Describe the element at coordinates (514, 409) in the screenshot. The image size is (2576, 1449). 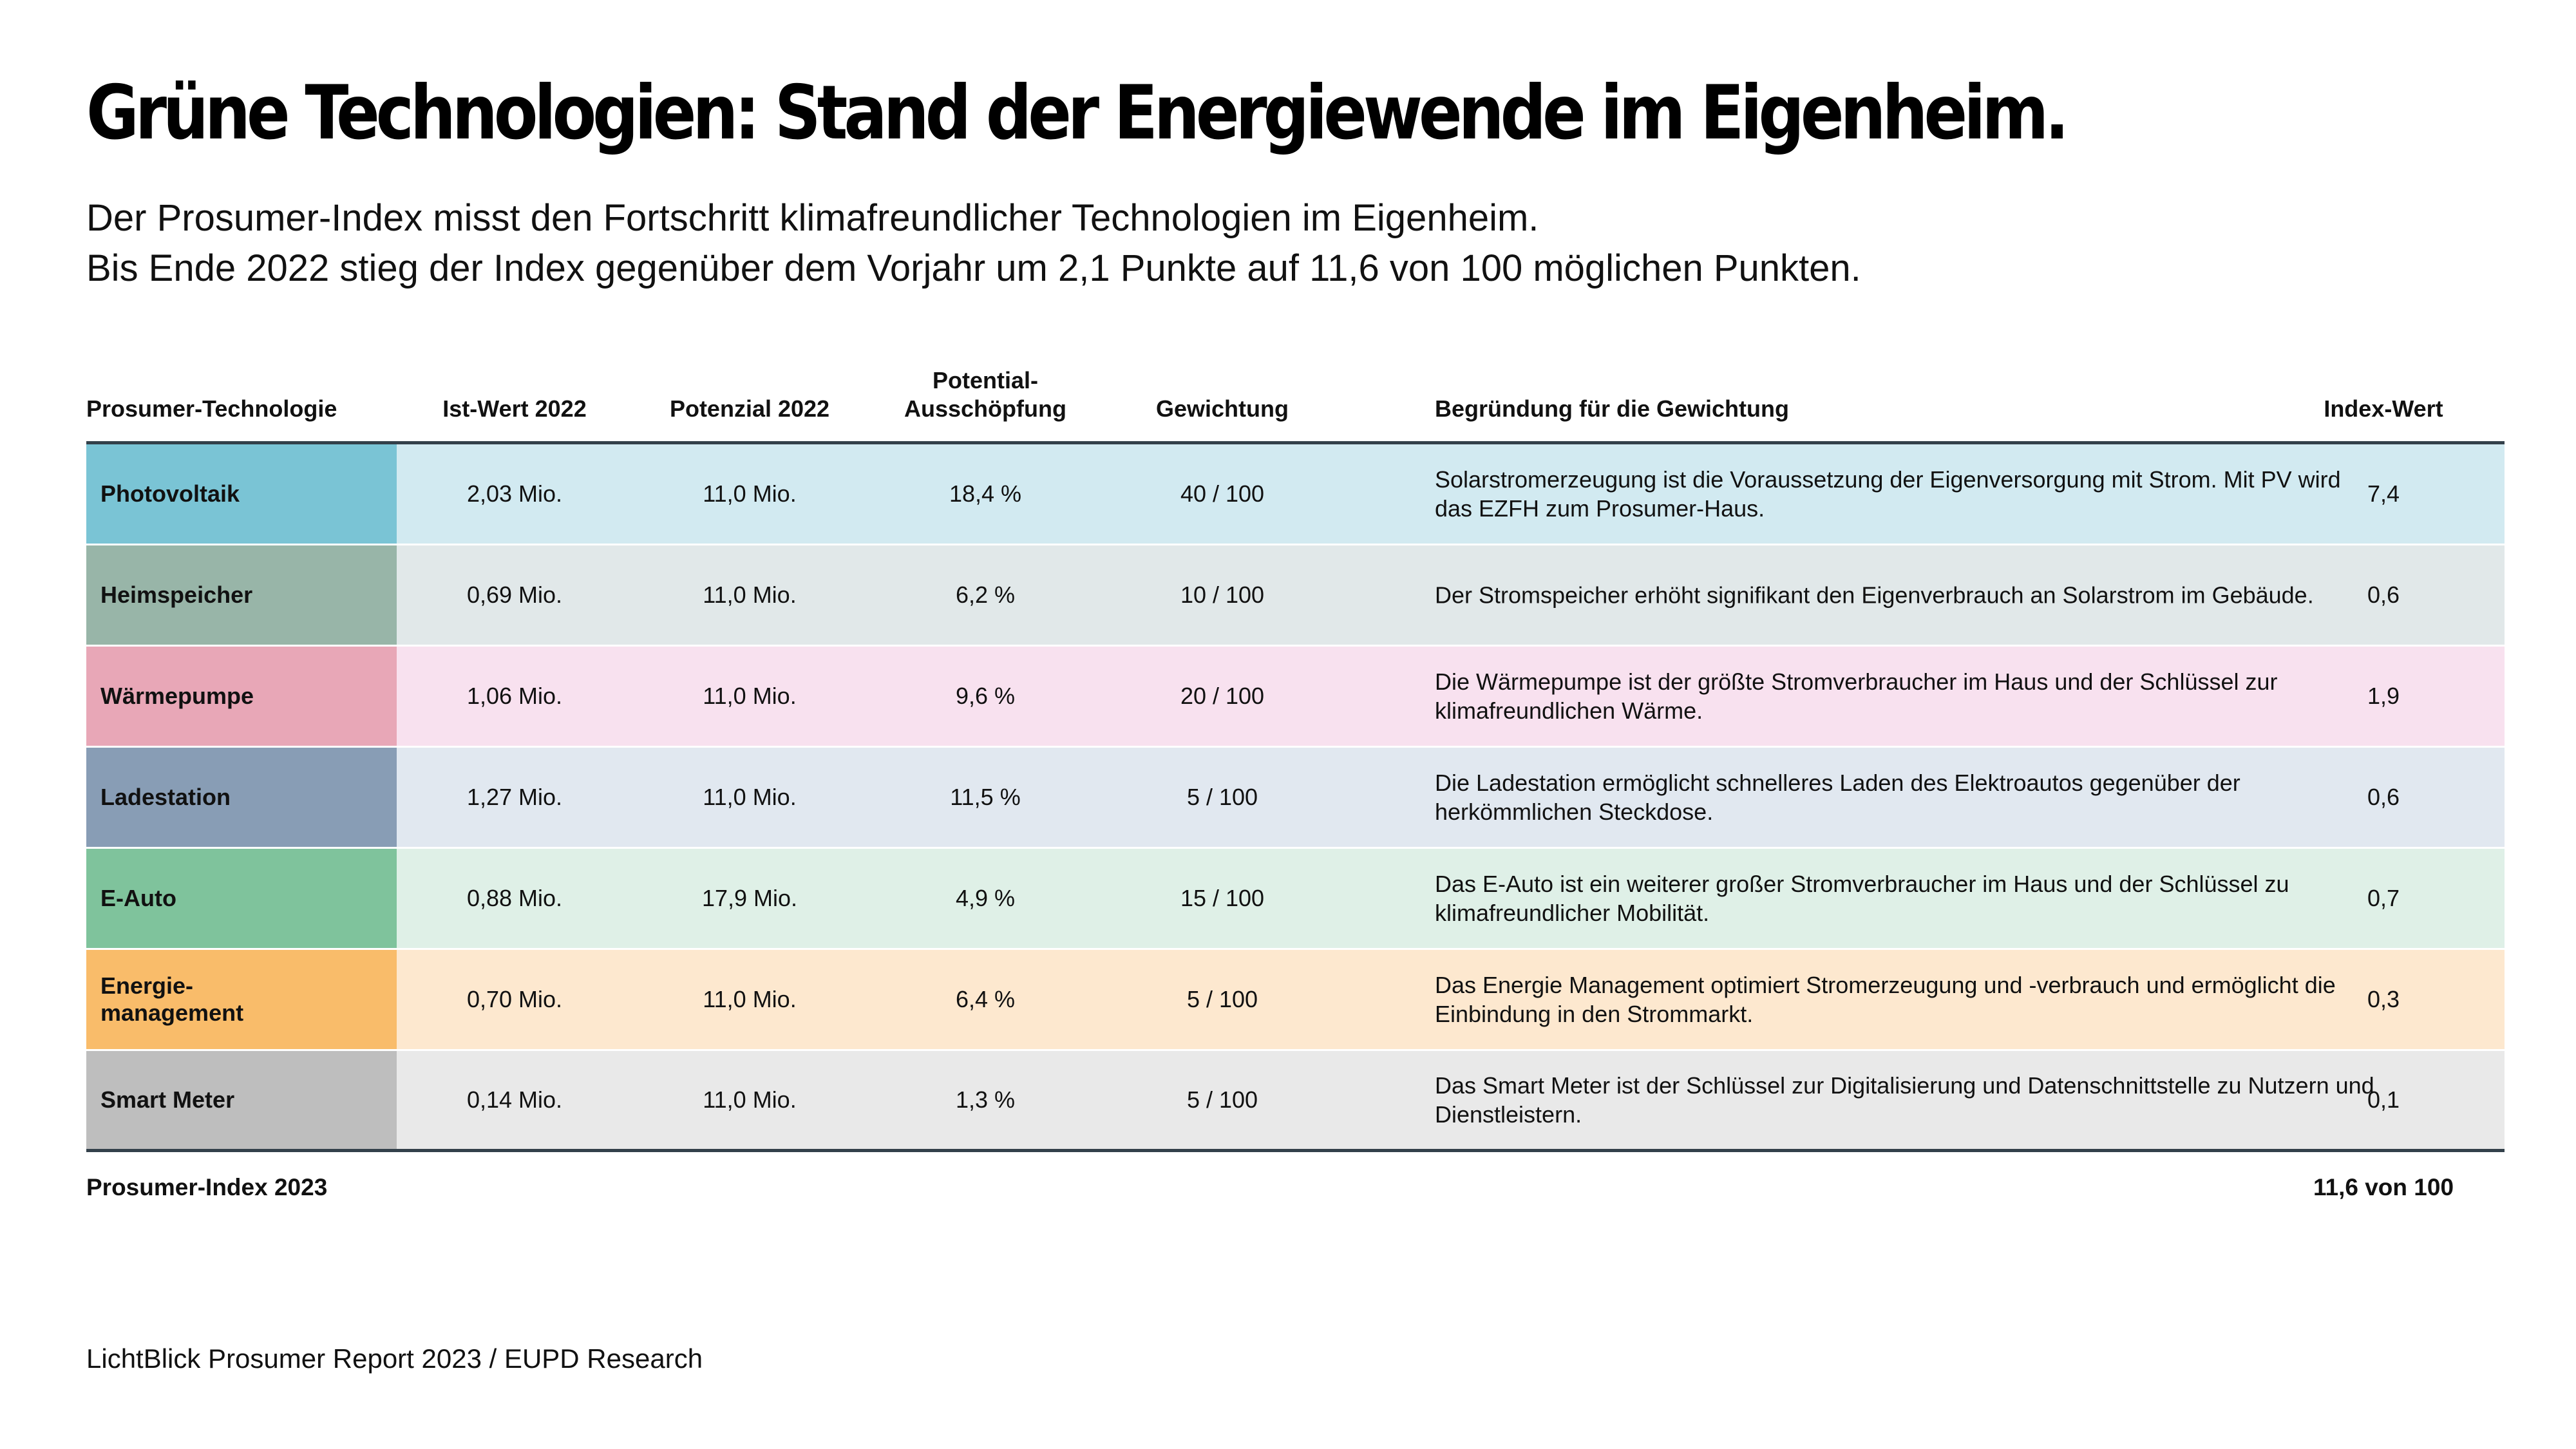
I see `header-actual: Ist-Wert 2022` at that location.